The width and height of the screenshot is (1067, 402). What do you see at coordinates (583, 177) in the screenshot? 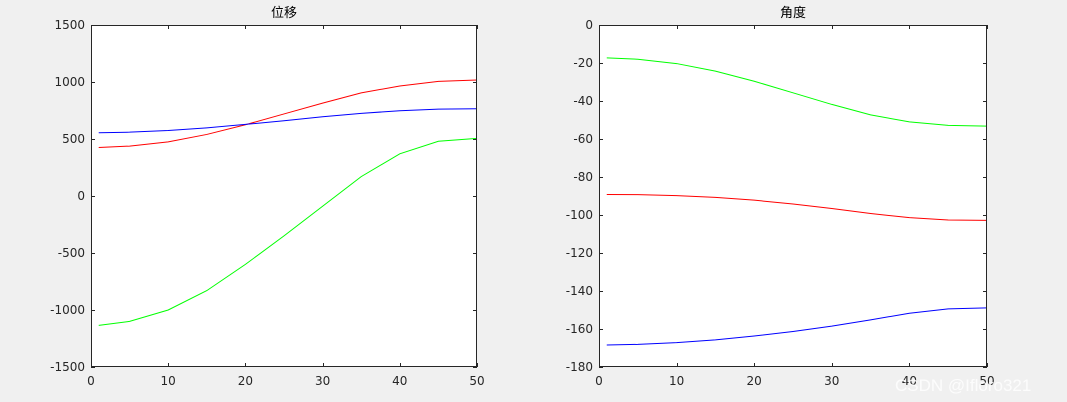
I see `y-tick-label: -80` at bounding box center [583, 177].